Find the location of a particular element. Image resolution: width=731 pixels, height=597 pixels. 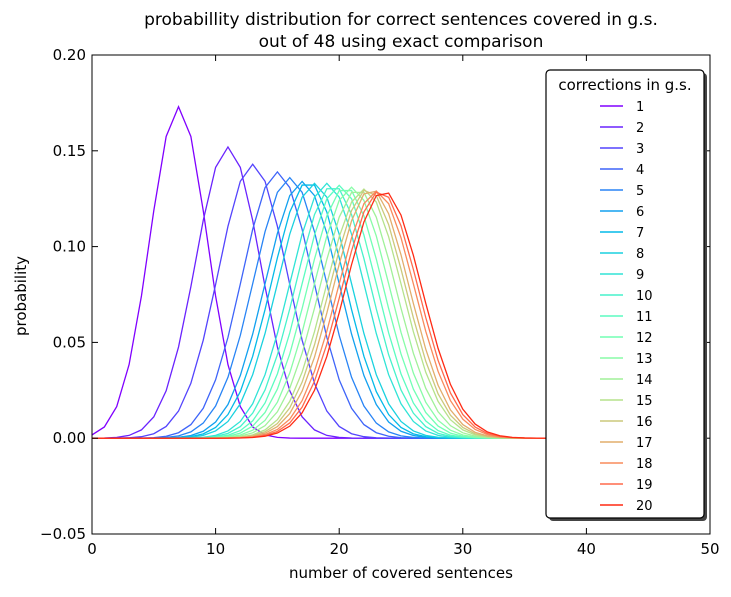

legend-label-14: 14 is located at coordinates (644, 380).